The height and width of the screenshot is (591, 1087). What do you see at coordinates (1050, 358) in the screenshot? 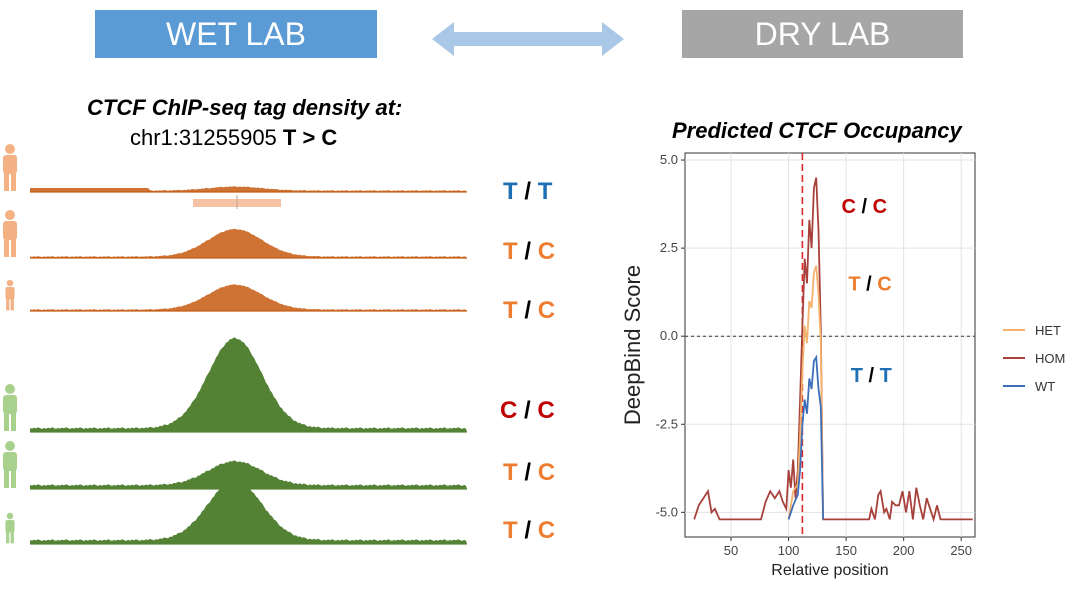
I see `legend-label: HOM` at bounding box center [1050, 358].